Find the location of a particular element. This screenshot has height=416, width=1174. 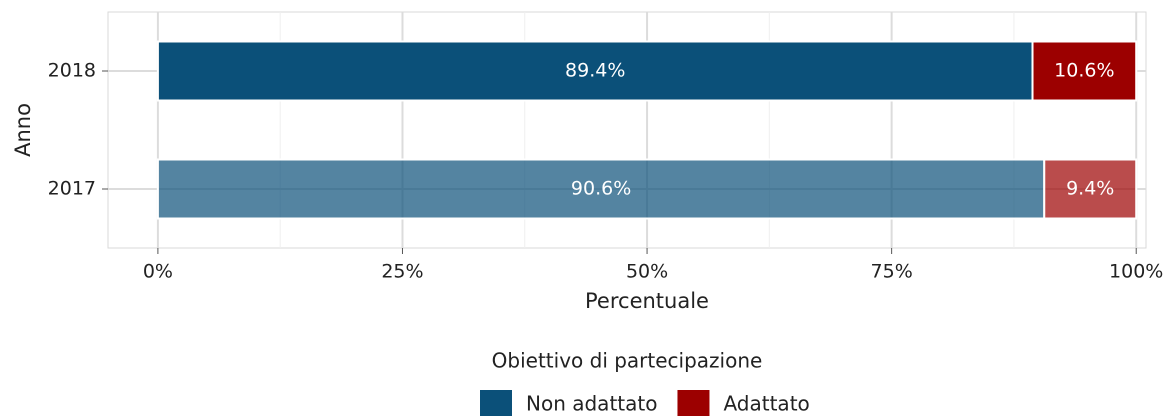

x-tick-label: 25% is located at coordinates (402, 272).